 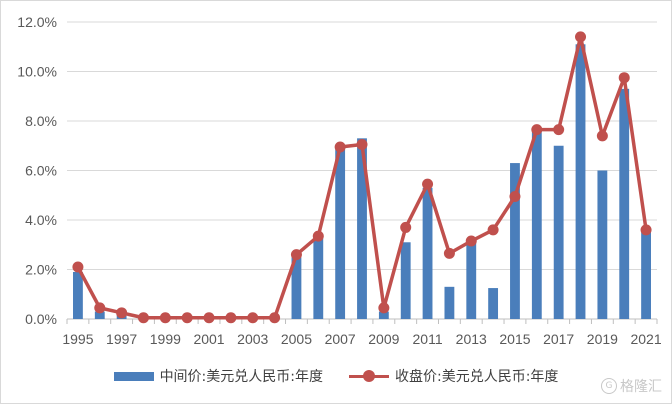 What do you see at coordinates (645, 339) in the screenshot?
I see `x-tick-label: 2021` at bounding box center [645, 339].